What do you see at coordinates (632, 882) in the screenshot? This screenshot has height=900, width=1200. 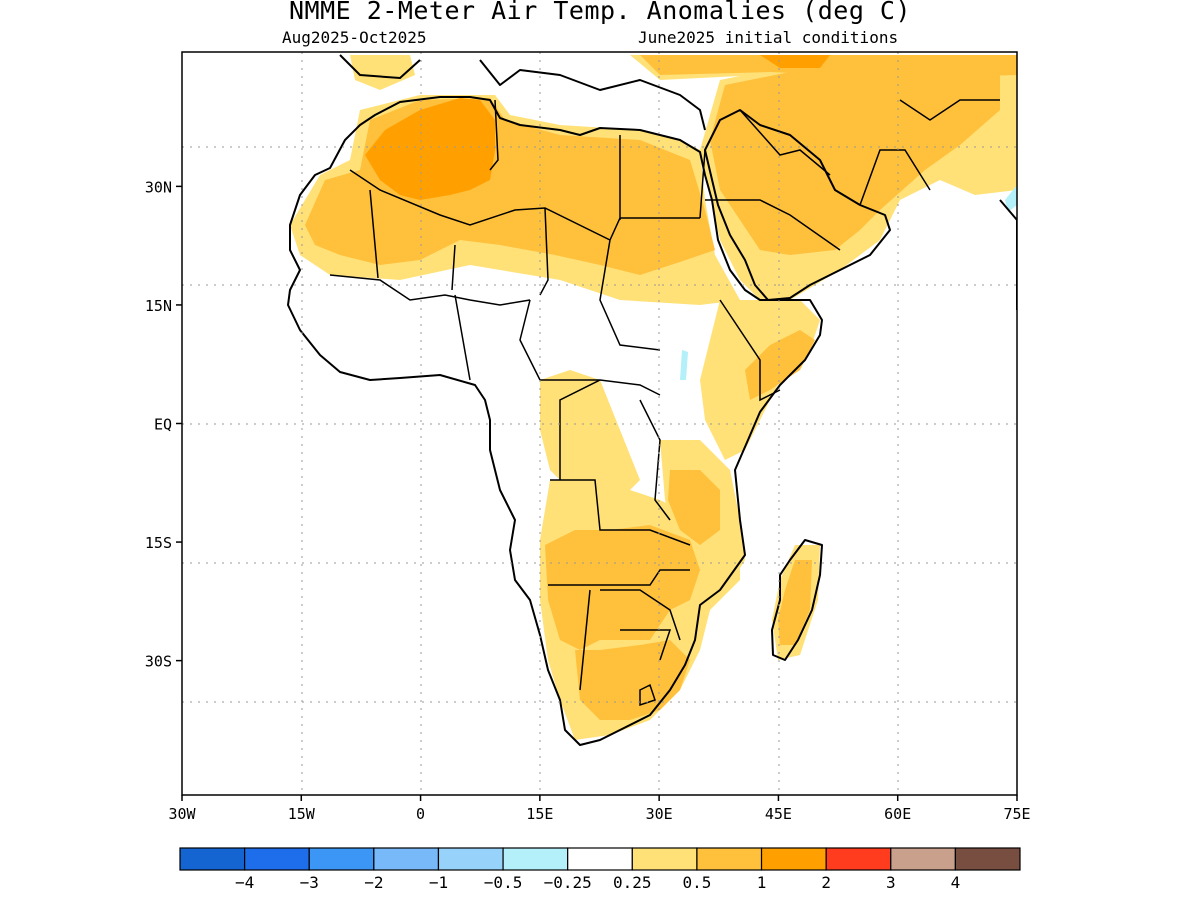 I see `colorbar-label: 0.25` at bounding box center [632, 882].